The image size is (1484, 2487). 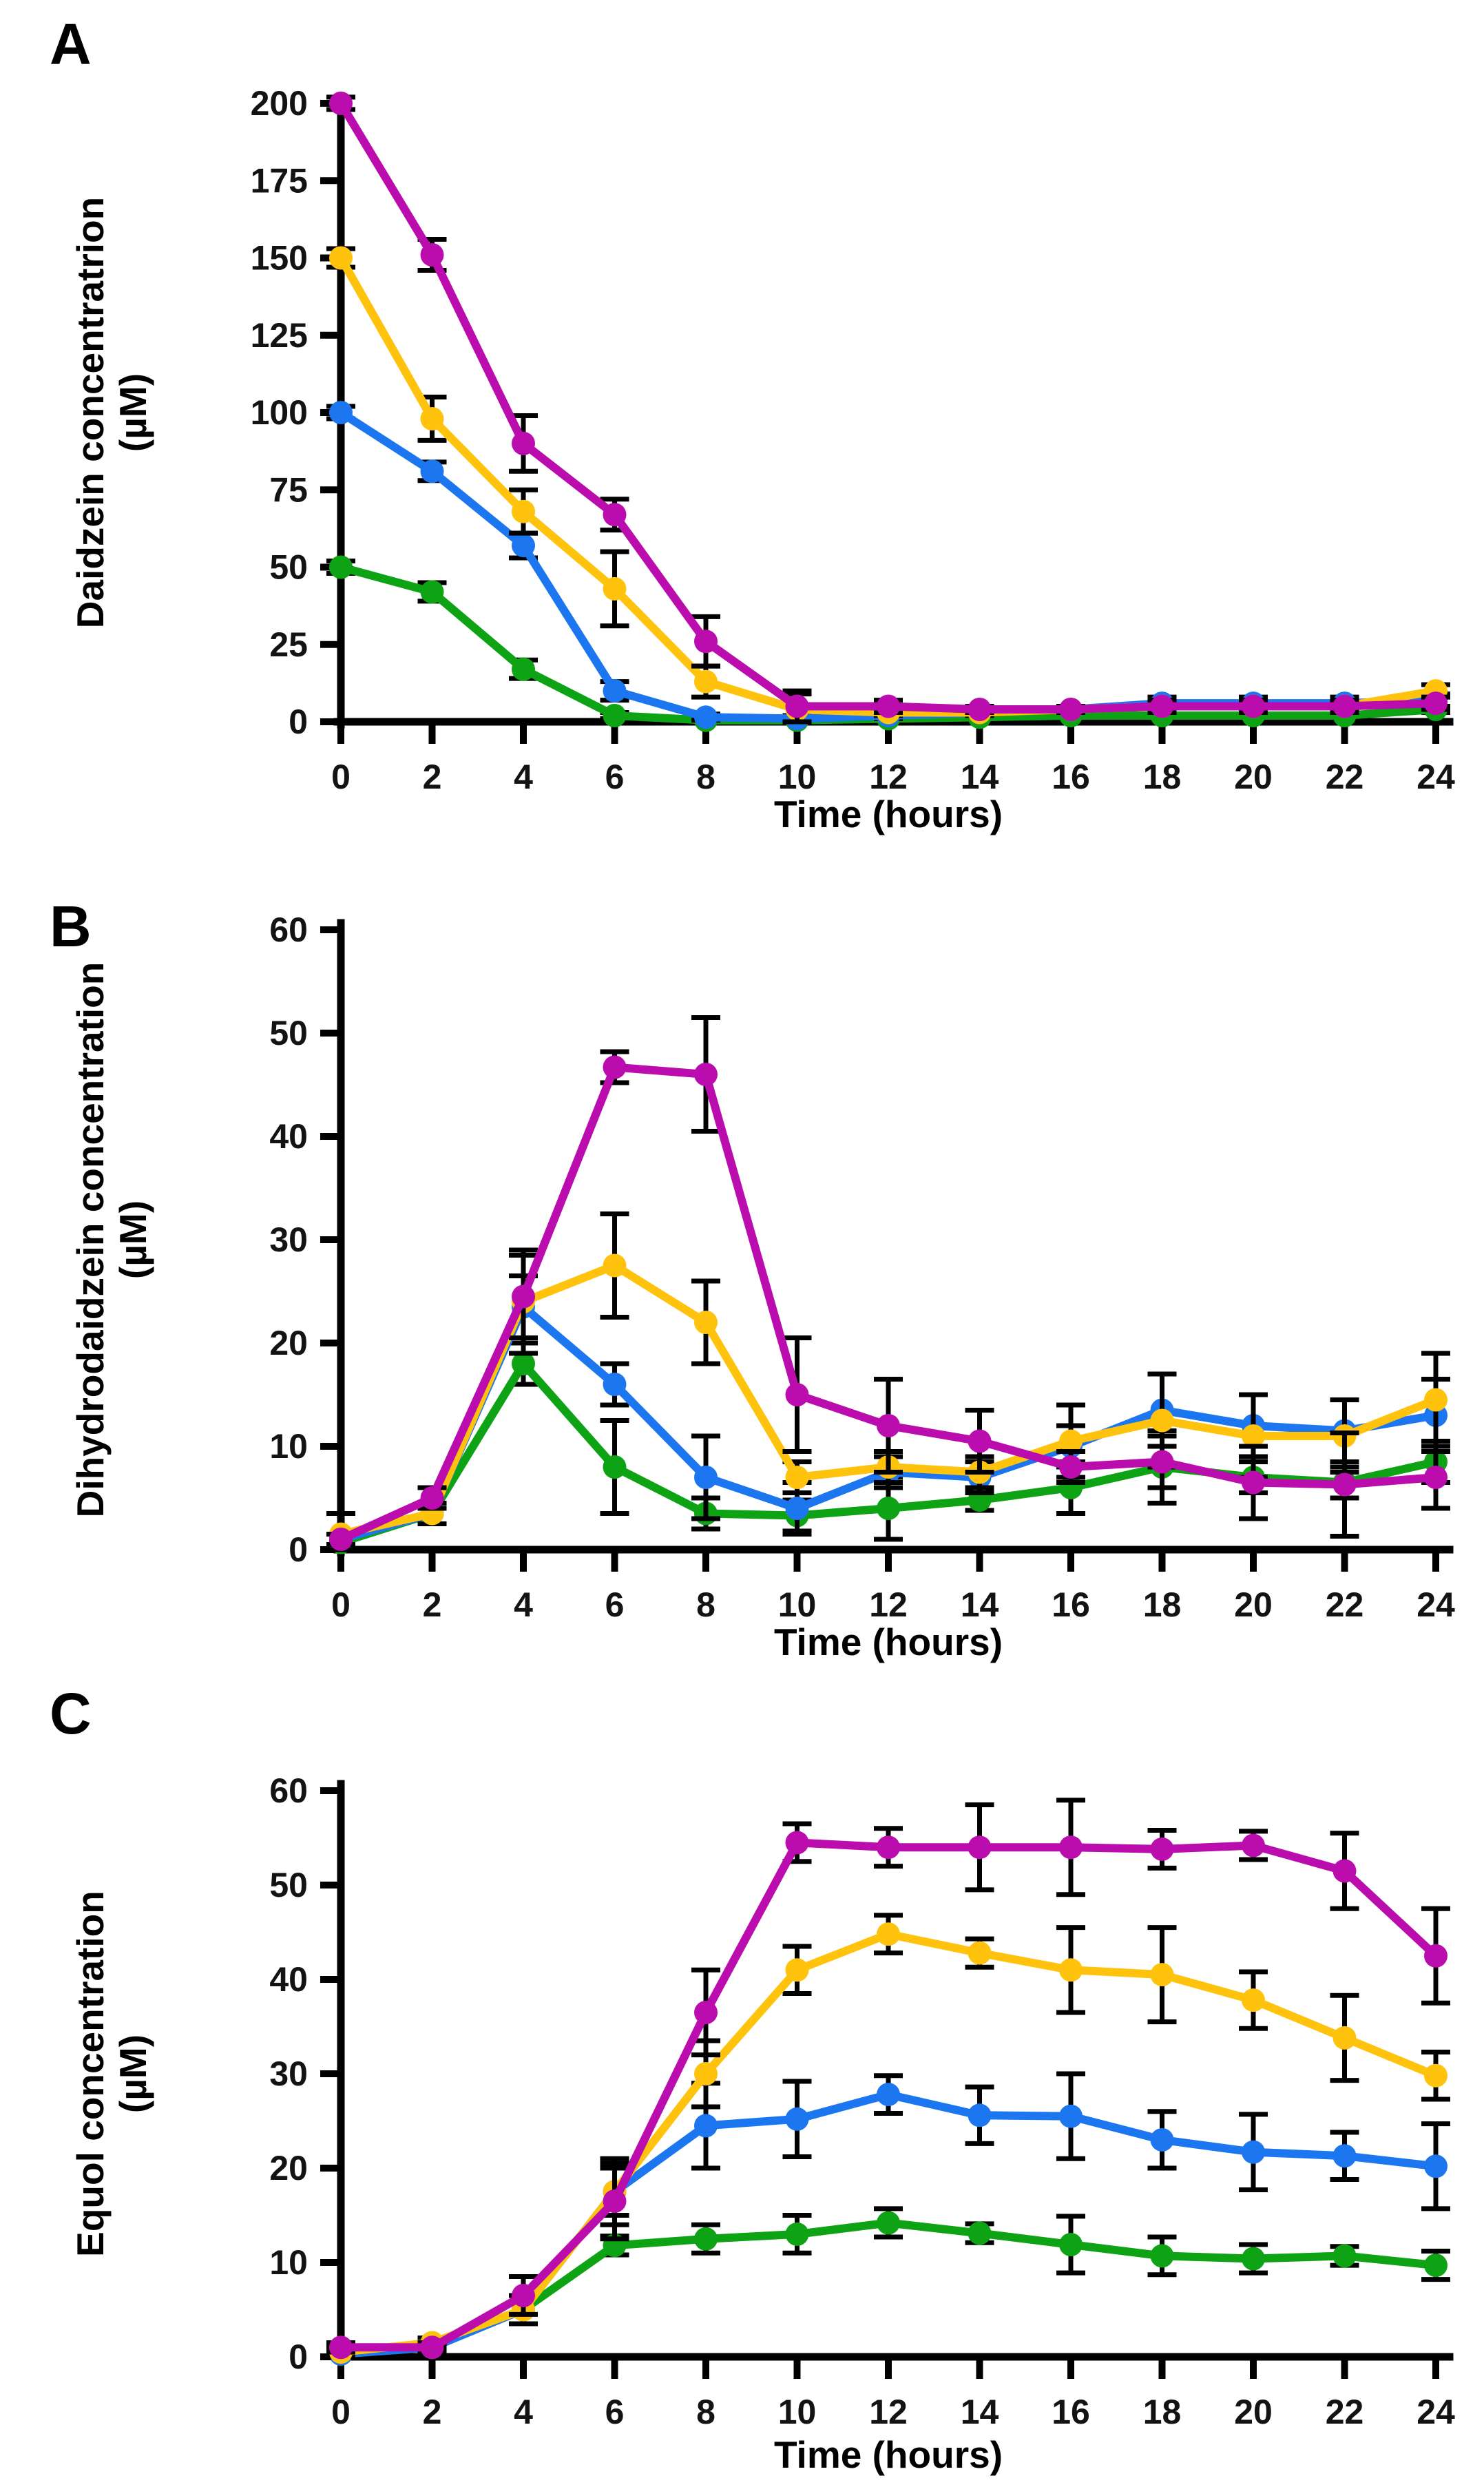 I want to click on panel-letter: B, so click(x=71, y=926).